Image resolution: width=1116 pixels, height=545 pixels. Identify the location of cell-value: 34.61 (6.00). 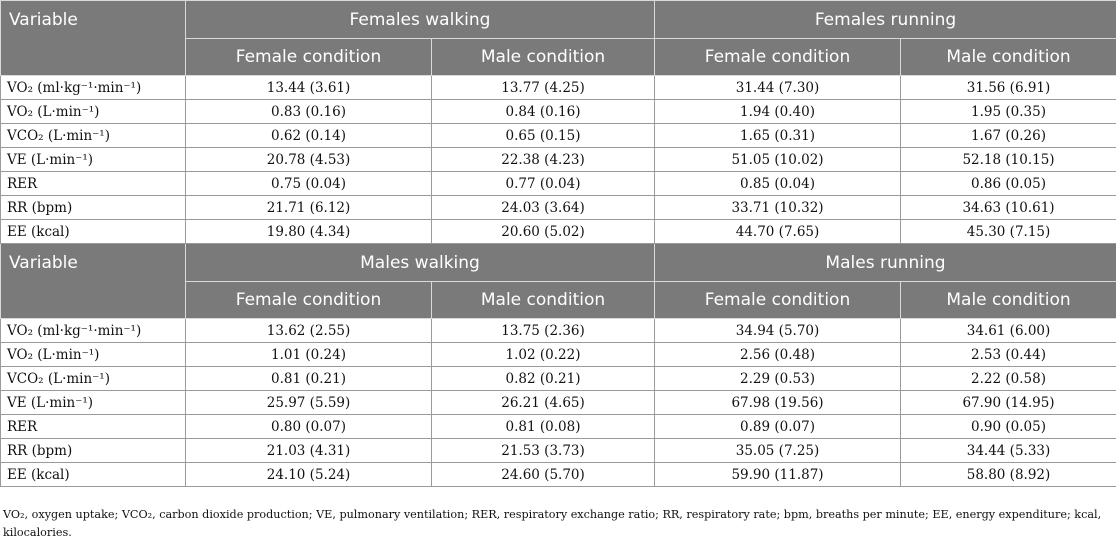
(1008, 330).